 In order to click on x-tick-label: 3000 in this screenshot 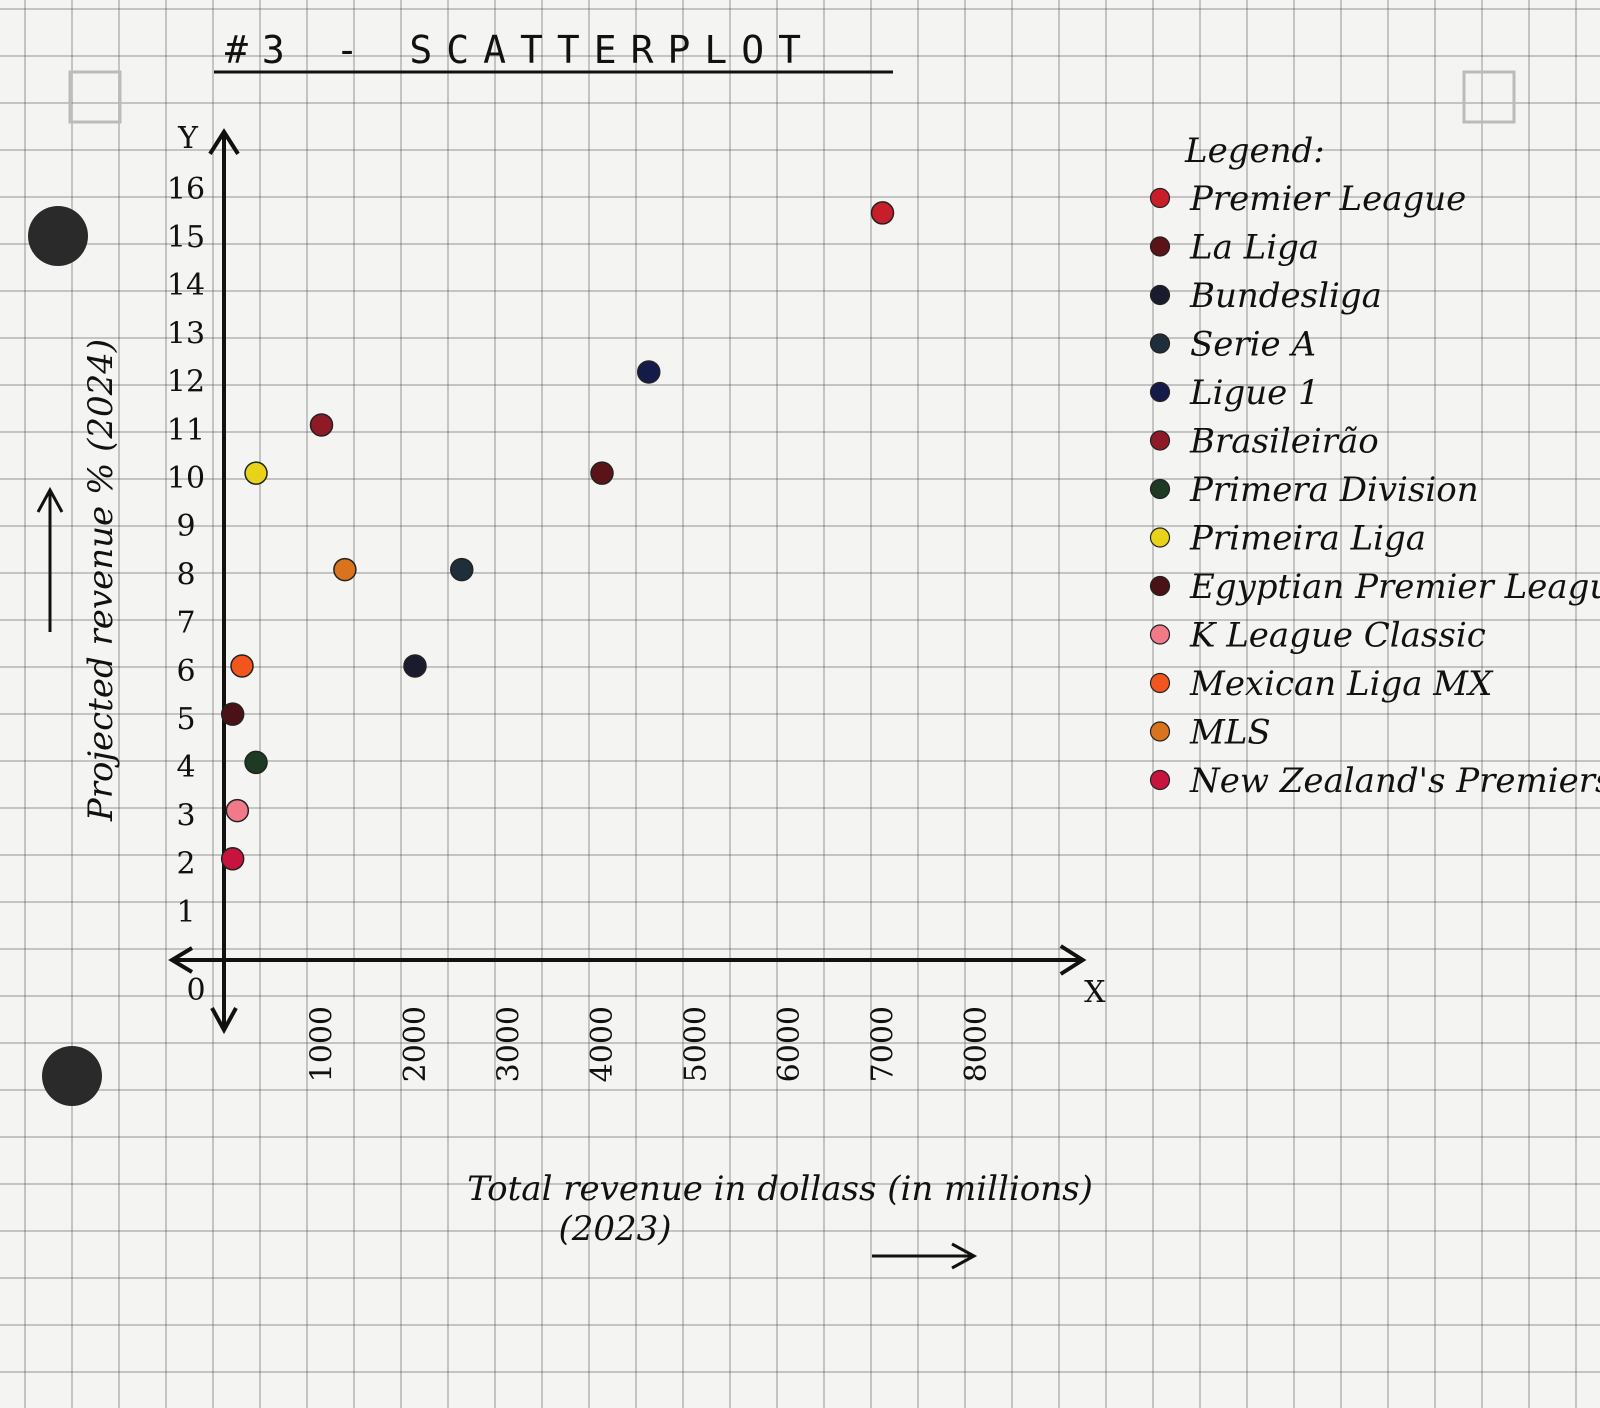, I will do `click(509, 1044)`.